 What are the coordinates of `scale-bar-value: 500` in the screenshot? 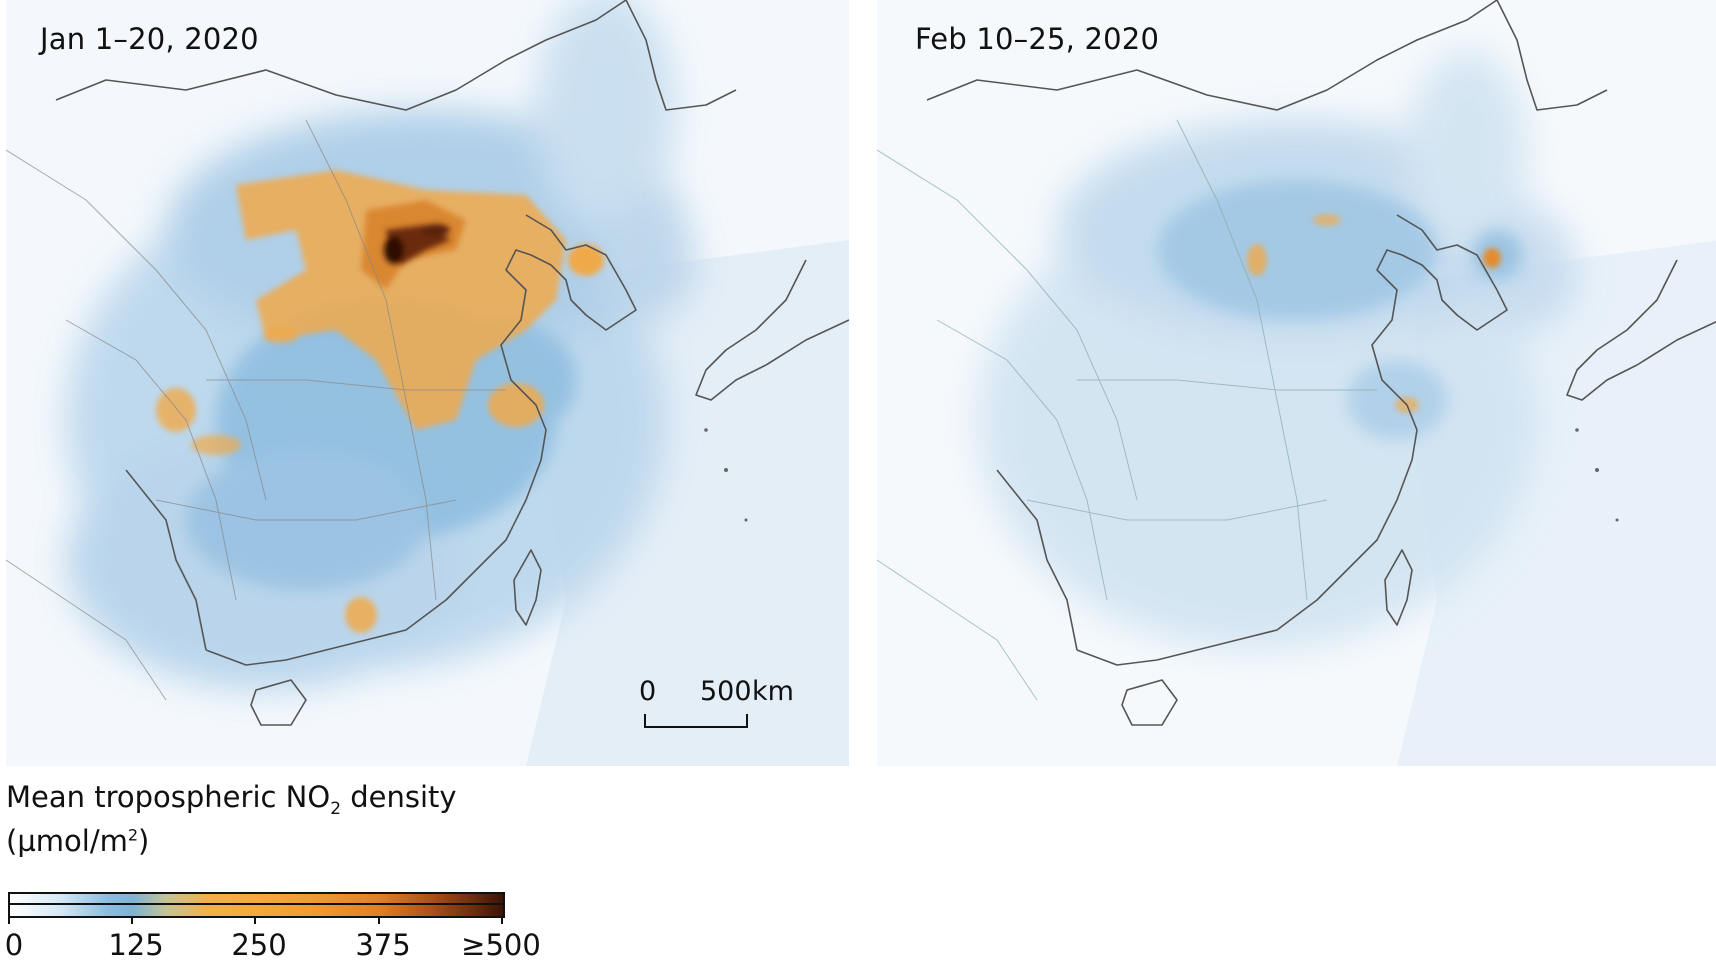 It's located at (726, 691).